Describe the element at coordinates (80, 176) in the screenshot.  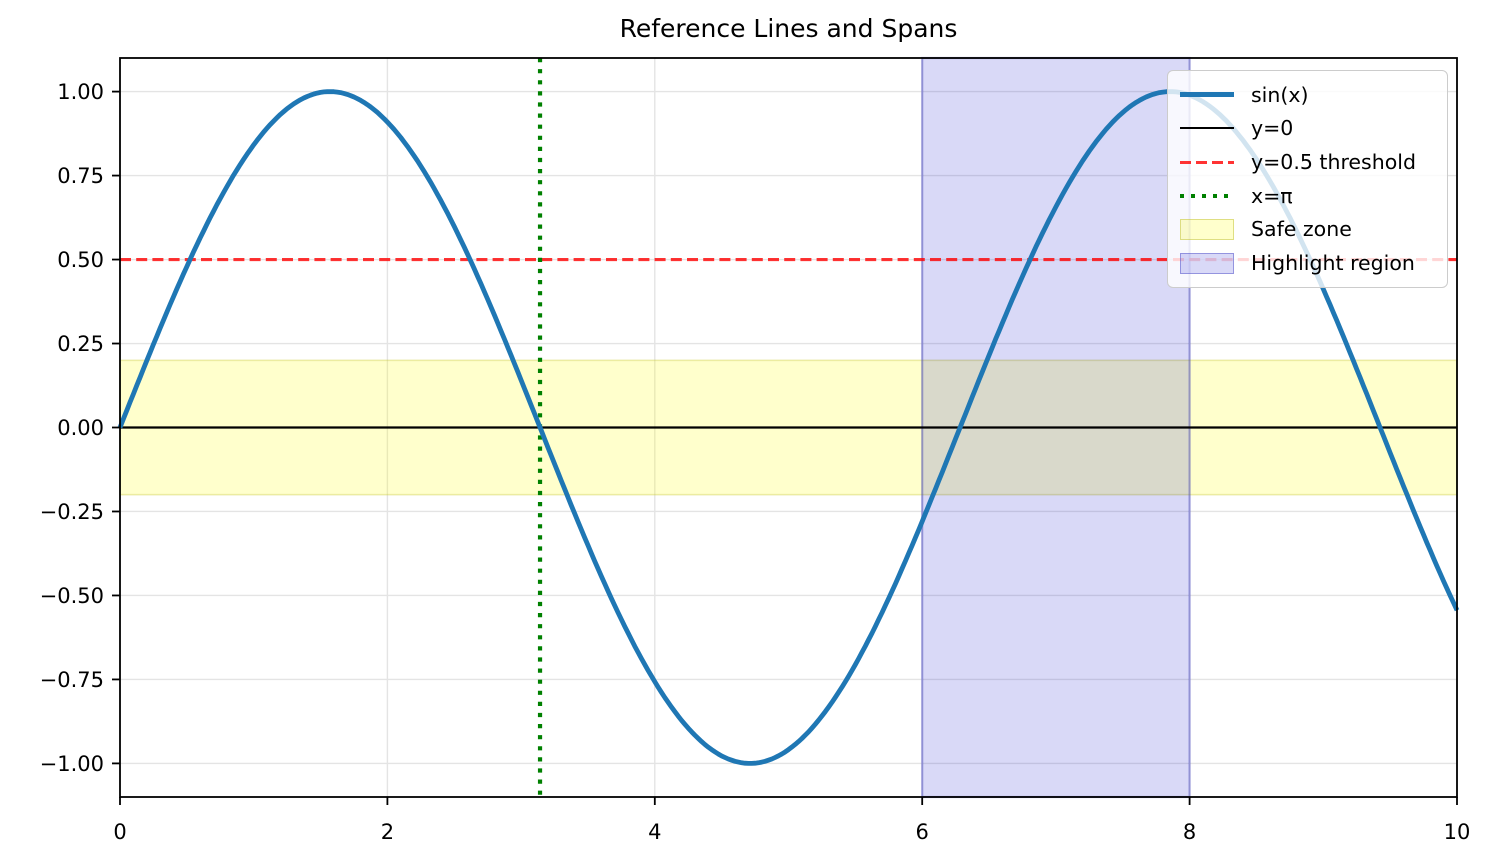
I see `y-tick-label: 0.75` at that location.